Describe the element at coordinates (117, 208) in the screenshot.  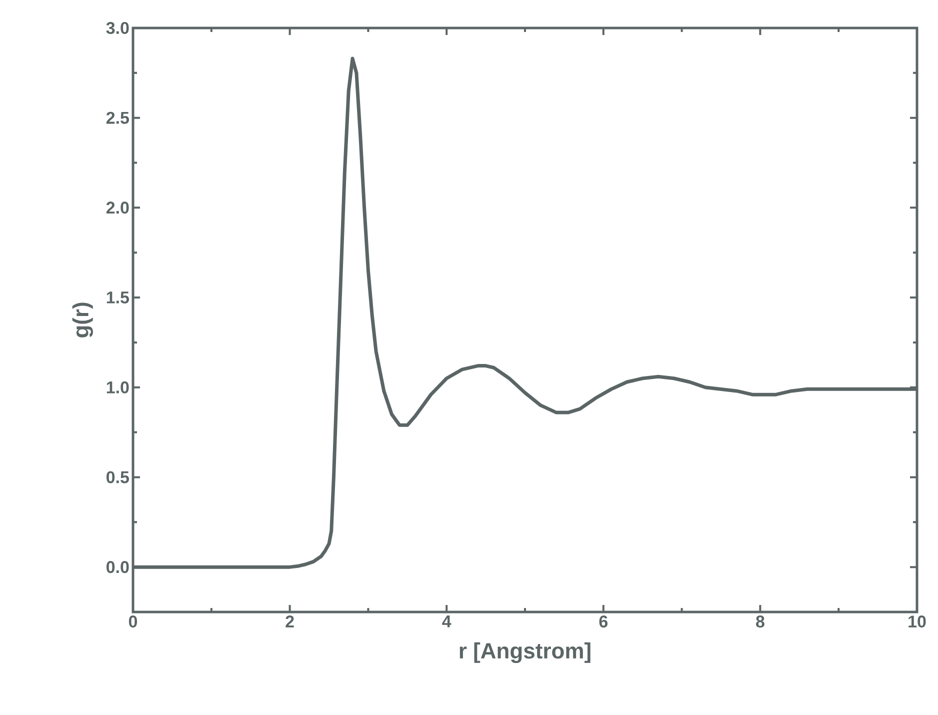
I see `y-tick-label: 2.0` at that location.